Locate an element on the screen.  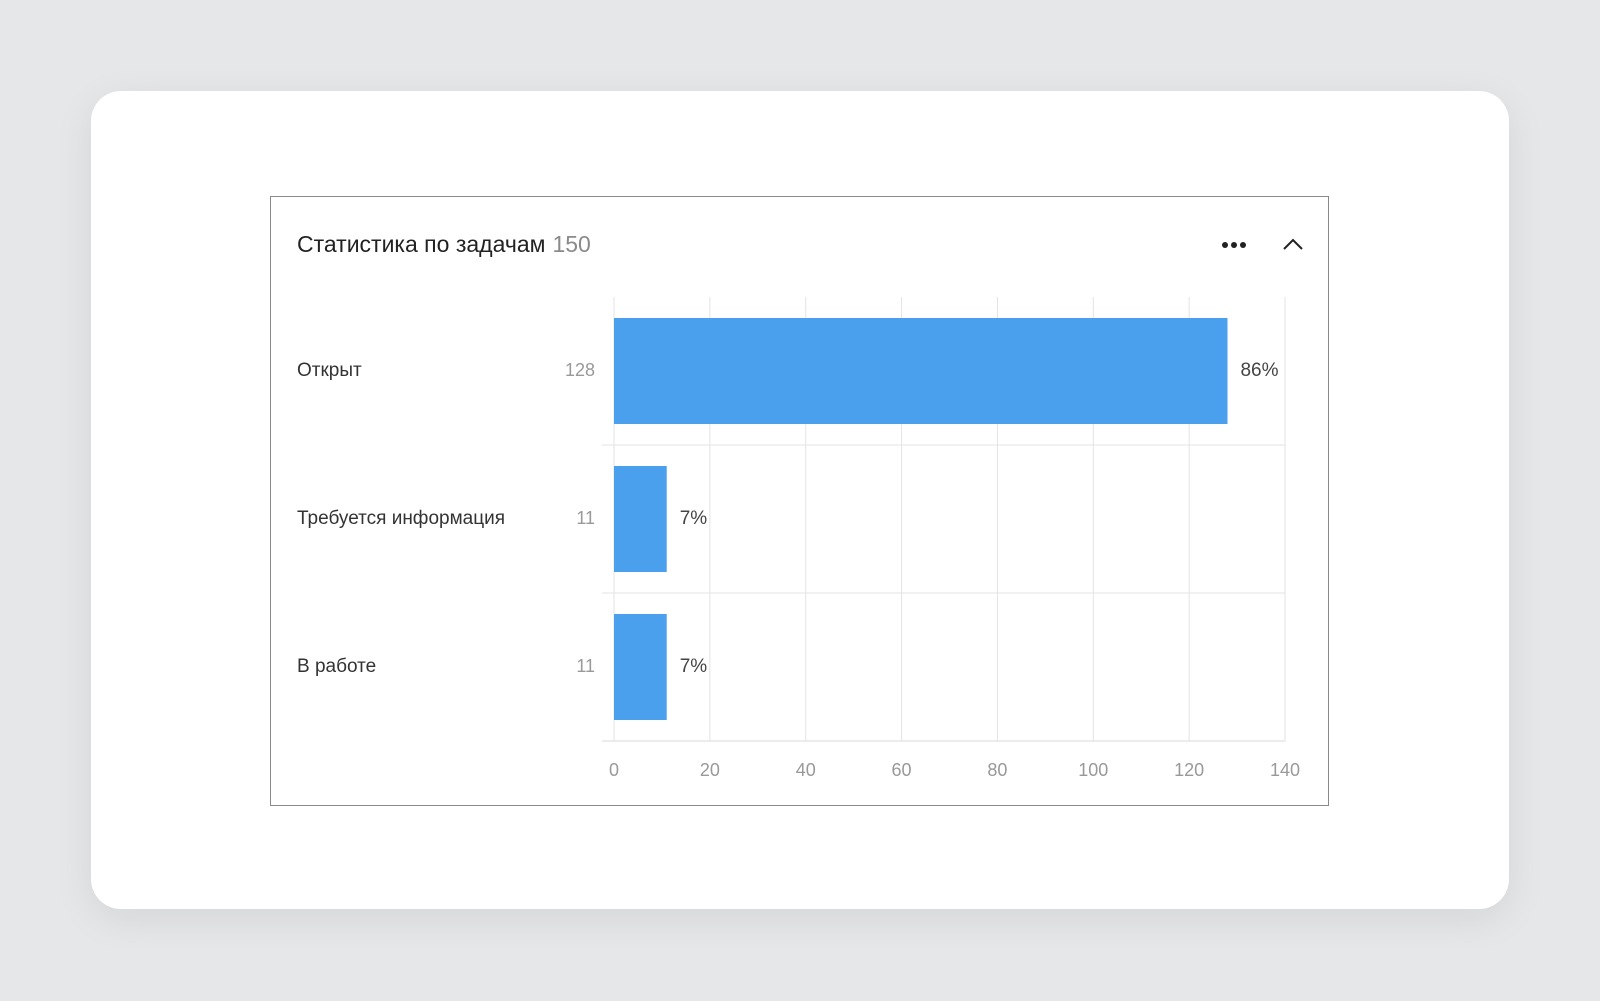
title-text: Статистика по задачам is located at coordinates (421, 244).